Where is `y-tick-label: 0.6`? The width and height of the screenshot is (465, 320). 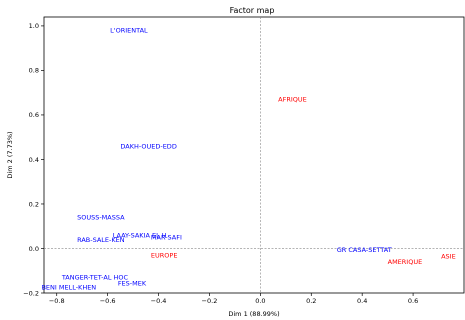 y-tick-label: 0.6 is located at coordinates (34, 115).